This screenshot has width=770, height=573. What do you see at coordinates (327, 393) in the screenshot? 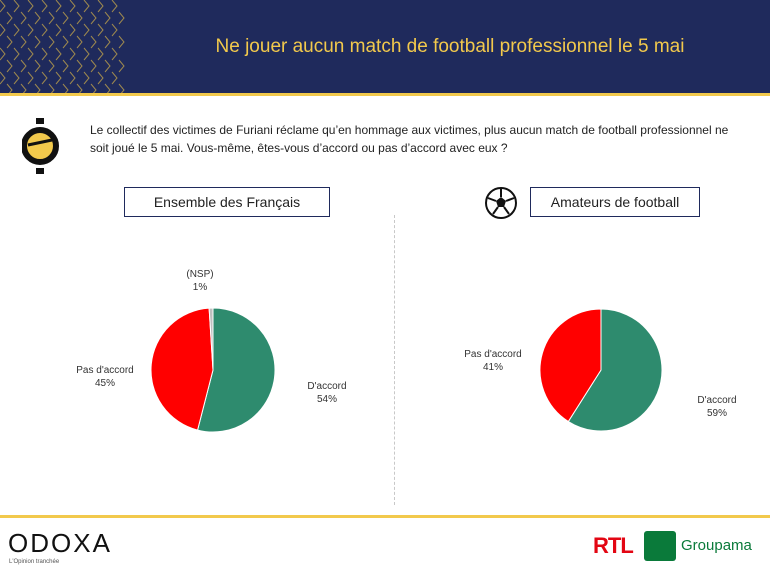
I see `slice-label-agree-all: D'accord 54%` at bounding box center [327, 393].